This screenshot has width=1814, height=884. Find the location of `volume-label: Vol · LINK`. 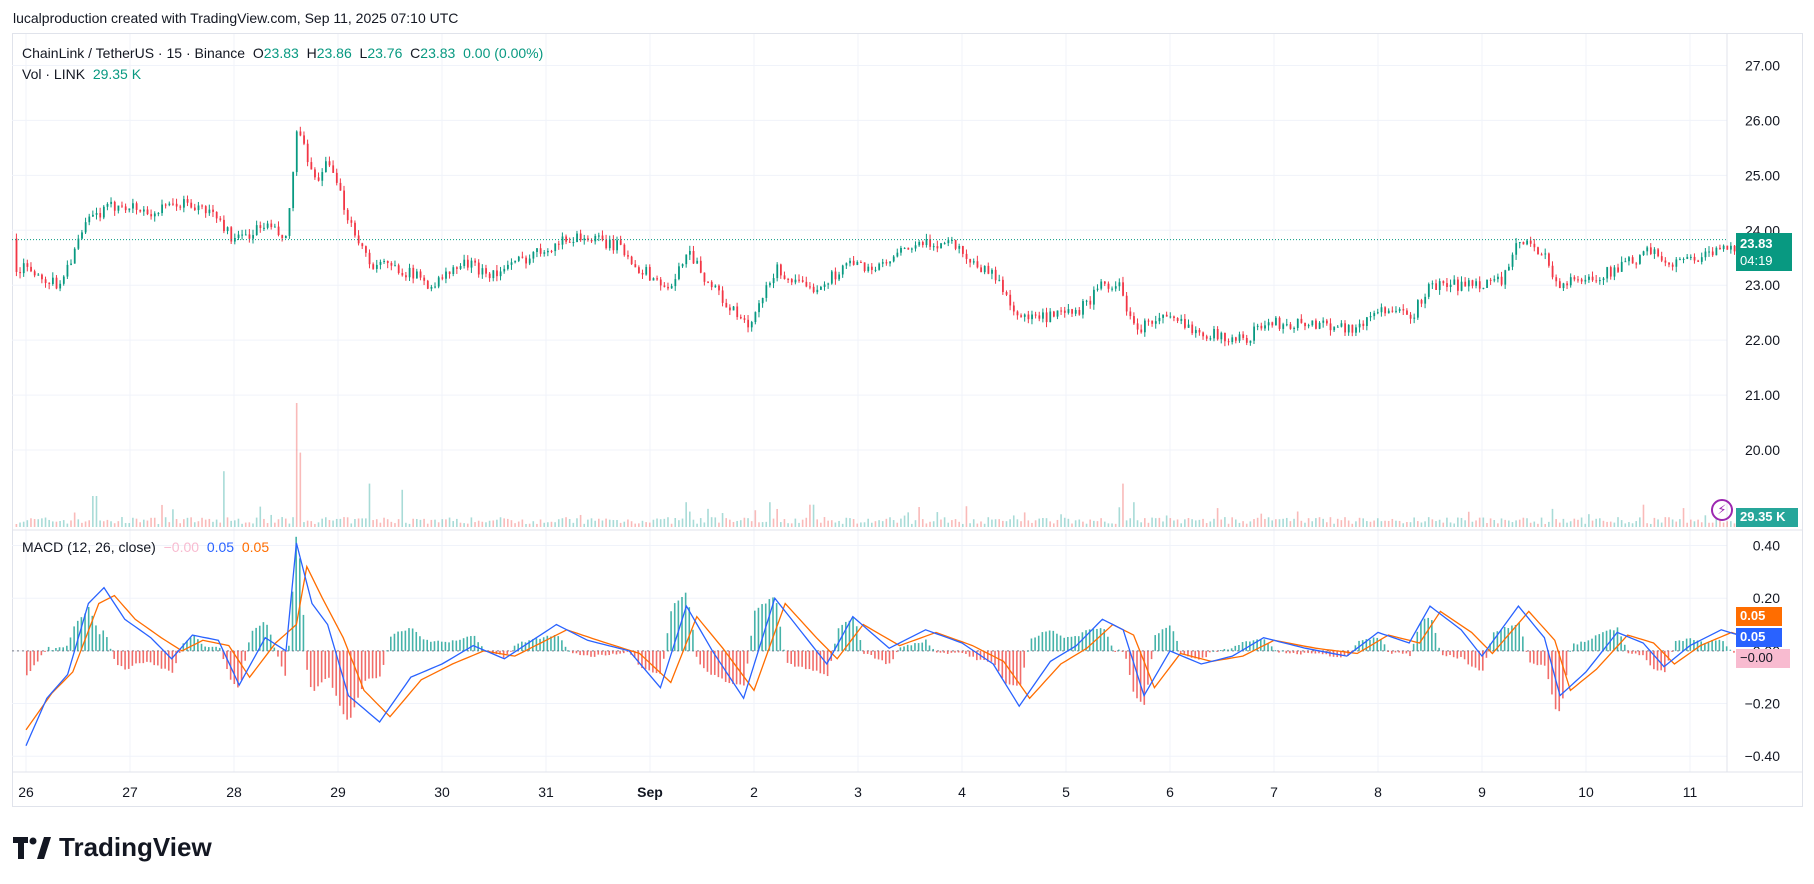

volume-label: Vol · LINK is located at coordinates (54, 74).